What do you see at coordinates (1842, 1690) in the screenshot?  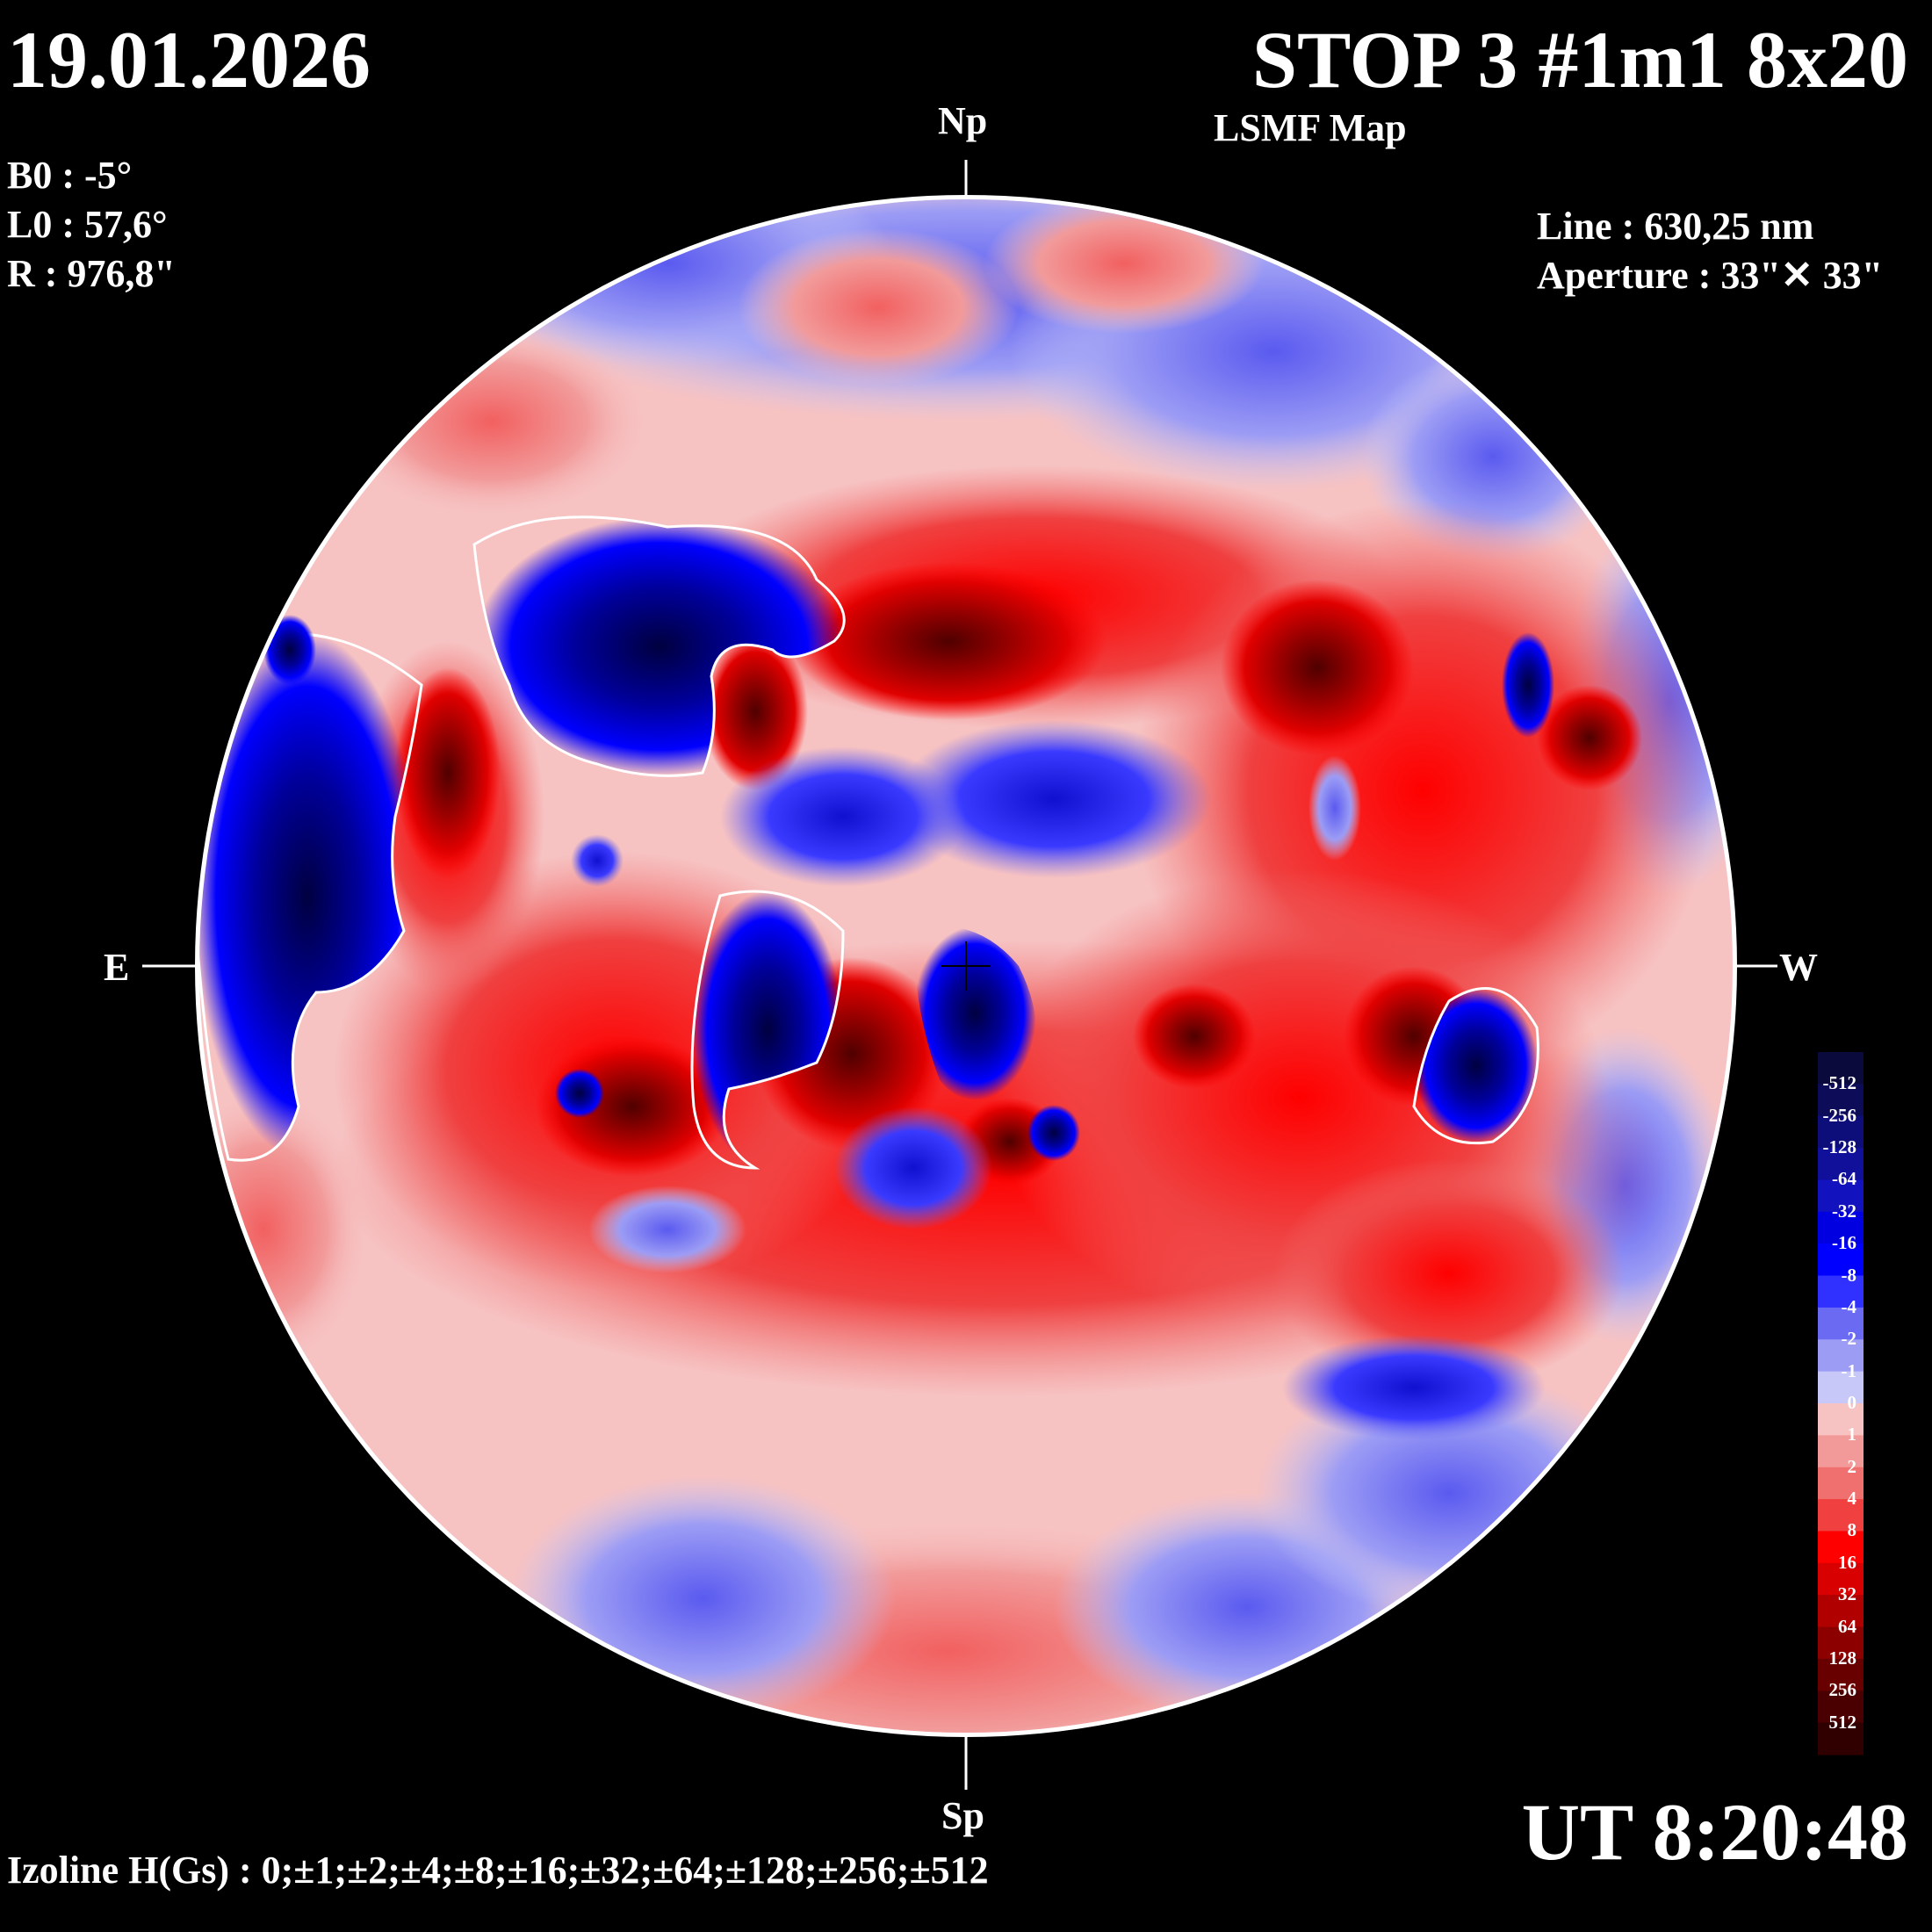 I see `colorbar-tick-label: 256` at bounding box center [1842, 1690].